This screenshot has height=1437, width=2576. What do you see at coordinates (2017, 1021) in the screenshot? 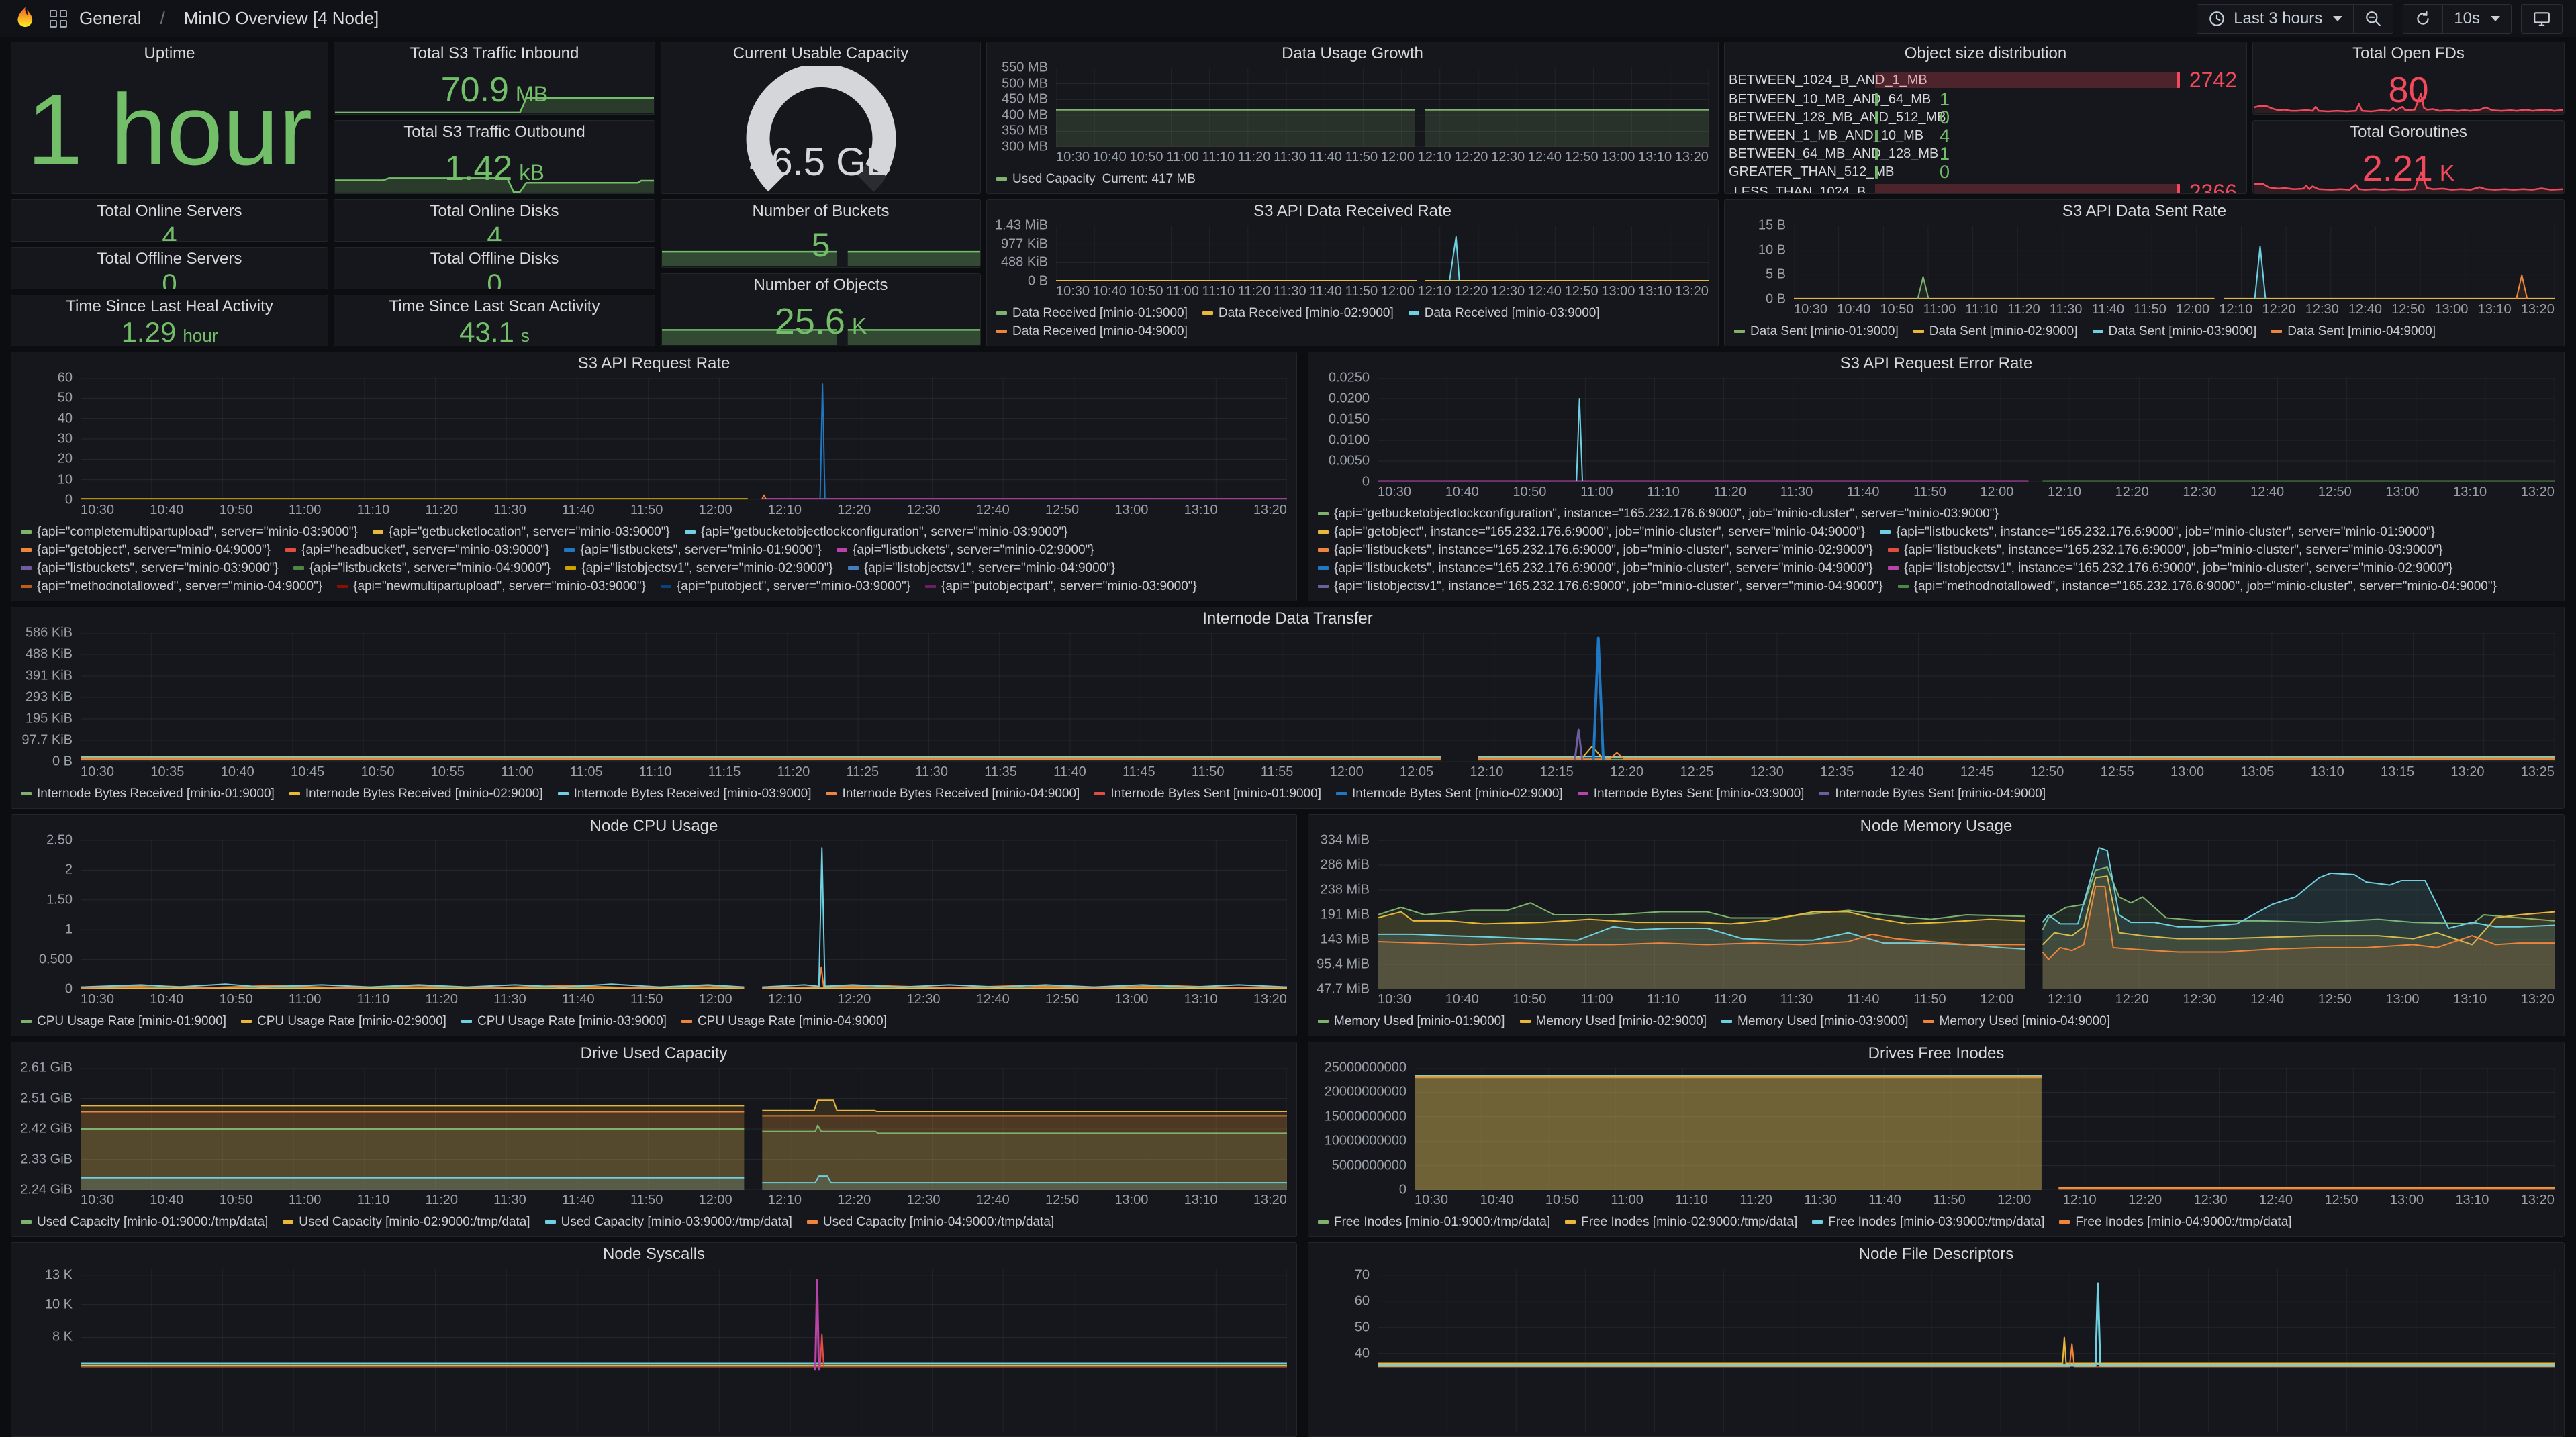
I see `legend-item: Memory Used [minio-04:9000]` at bounding box center [2017, 1021].